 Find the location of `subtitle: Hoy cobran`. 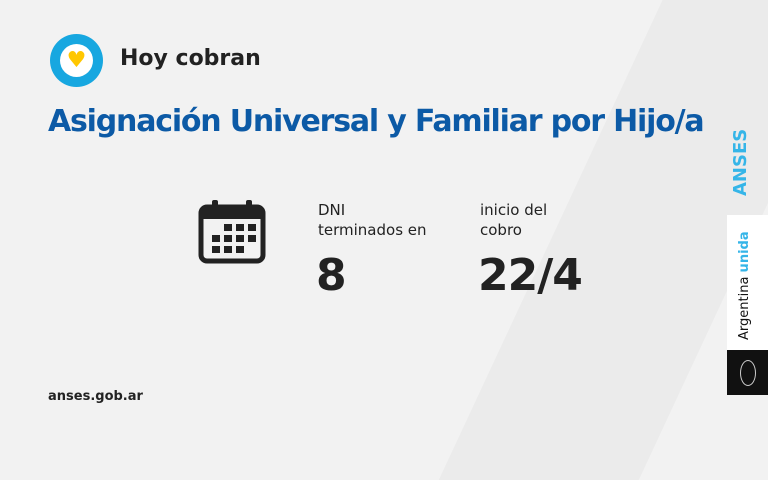

subtitle: Hoy cobran is located at coordinates (190, 58).